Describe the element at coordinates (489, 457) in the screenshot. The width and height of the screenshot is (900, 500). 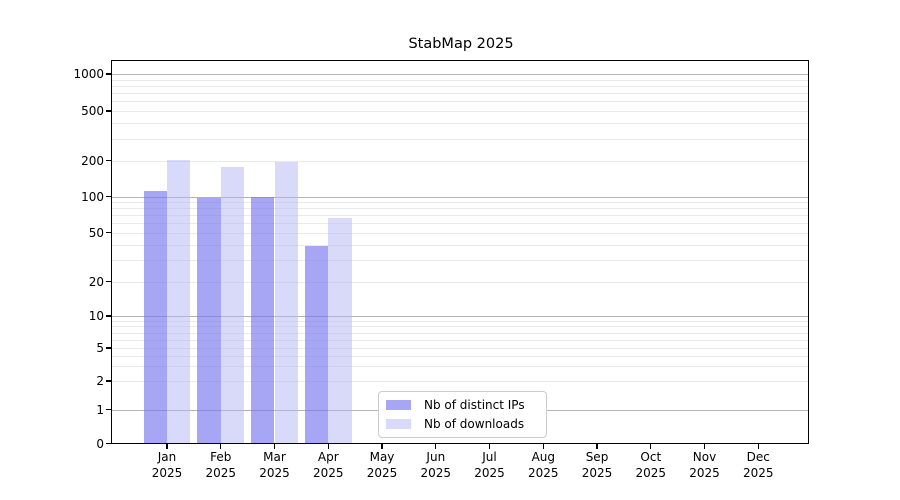
I see `x-tick-month: Jul` at that location.